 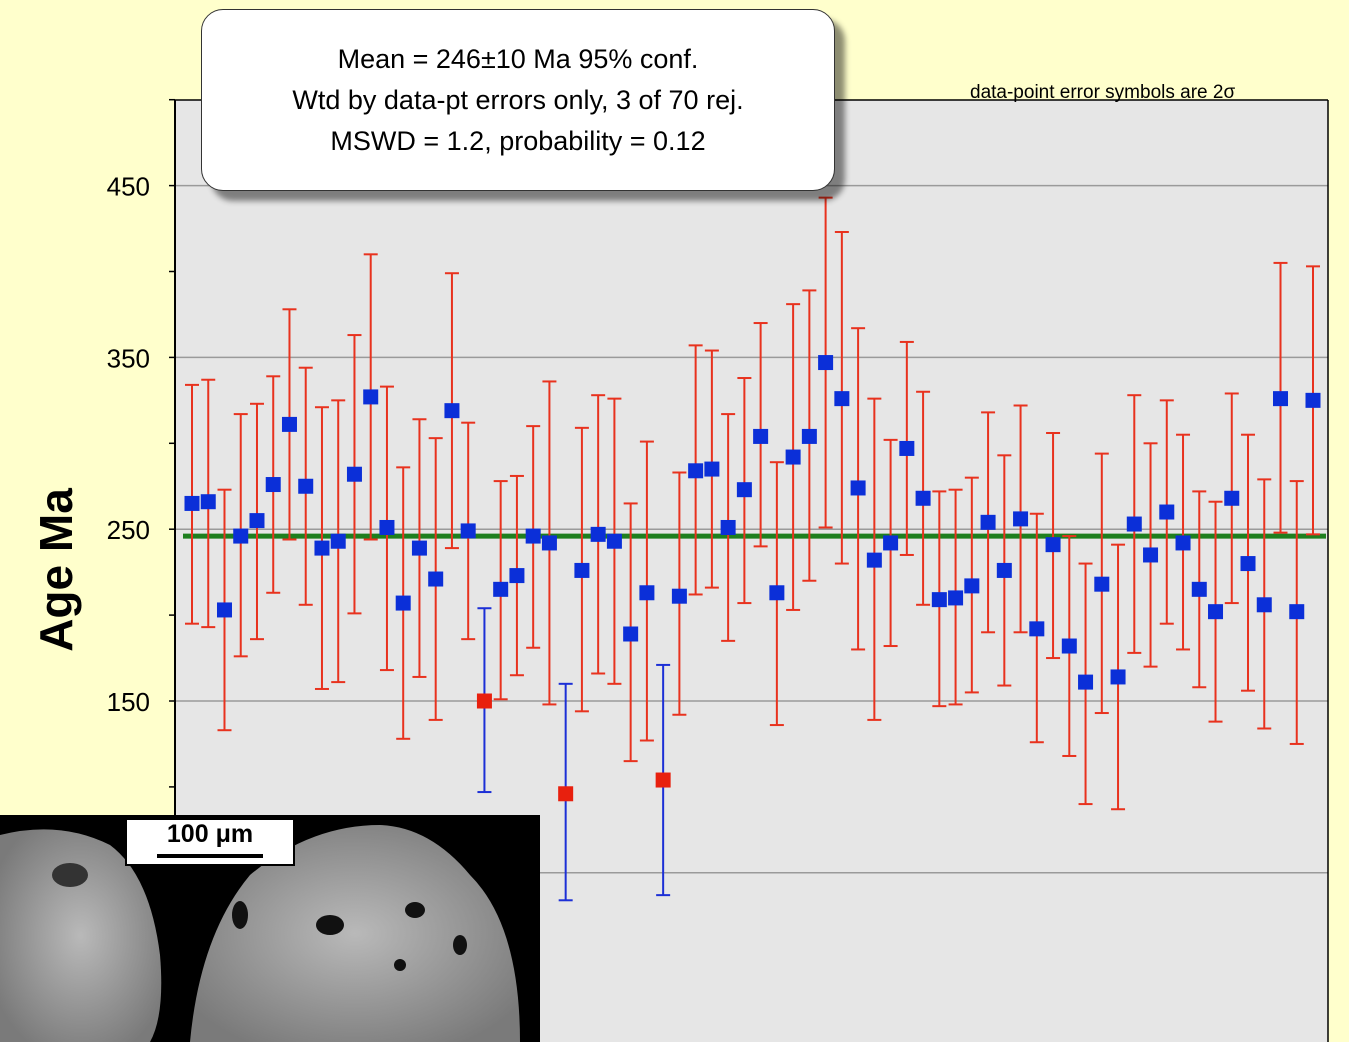 I want to click on stats-mean: Mean = 246±10 Ma 95% conf., so click(x=518, y=58).